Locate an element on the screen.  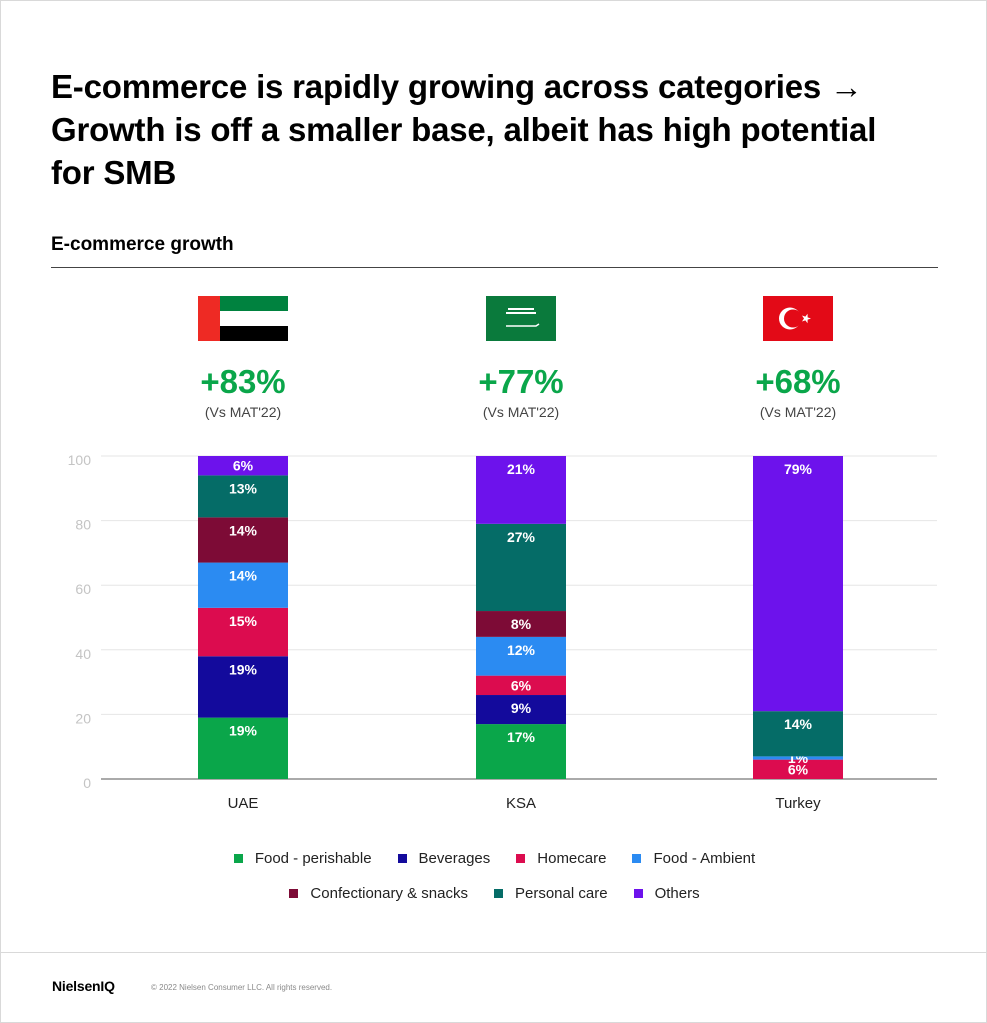
legend-swatch-confectionary is located at coordinates (294, 893).